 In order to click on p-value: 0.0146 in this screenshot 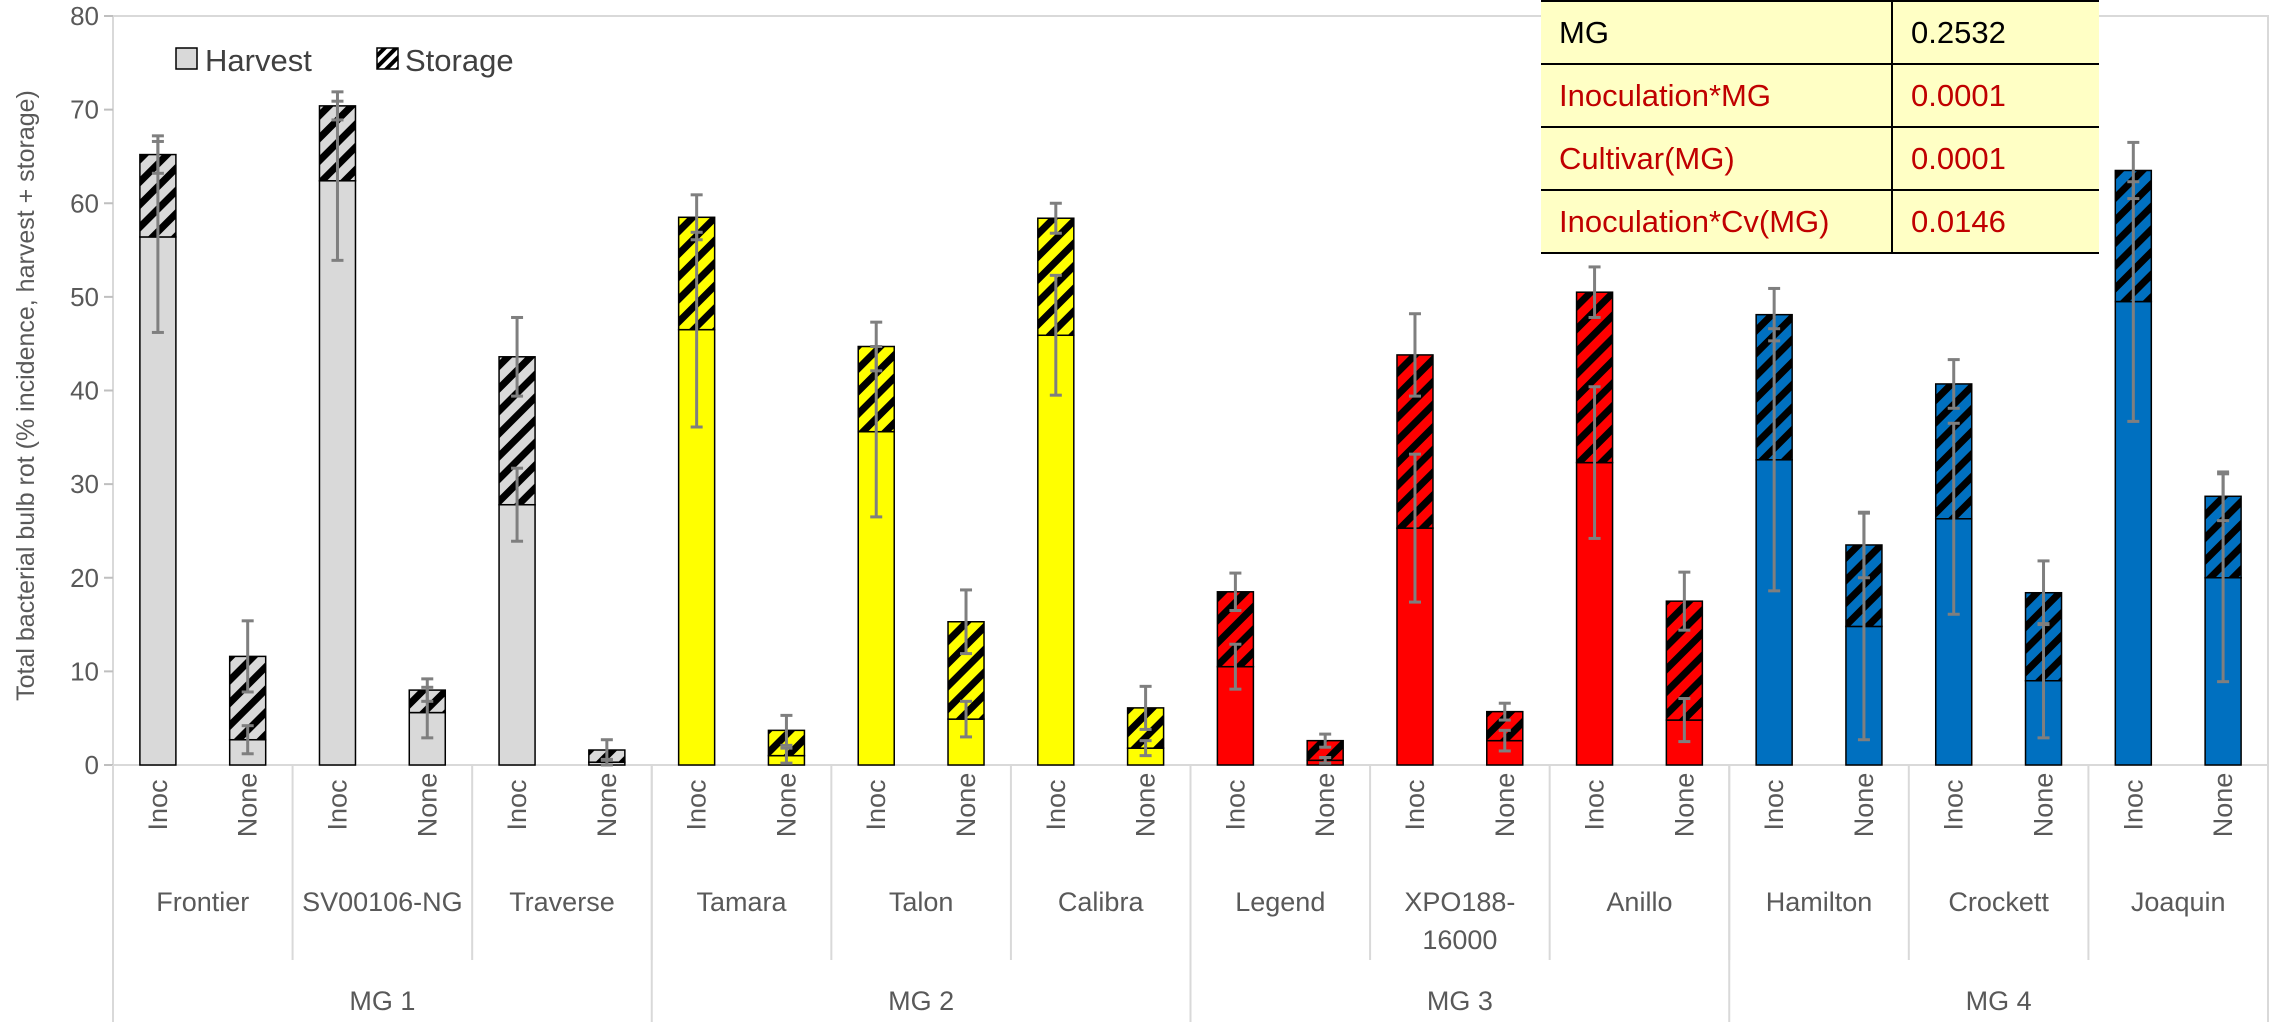, I will do `click(1995, 221)`.